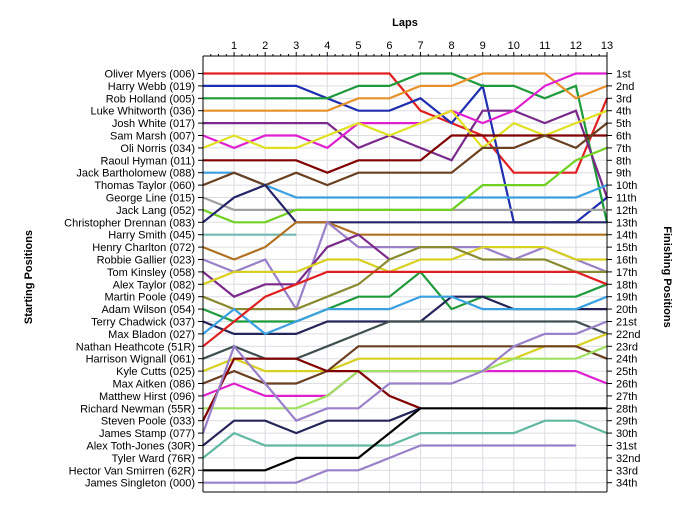 This screenshot has width=700, height=510. I want to click on x-tick-label: 1, so click(234, 46).